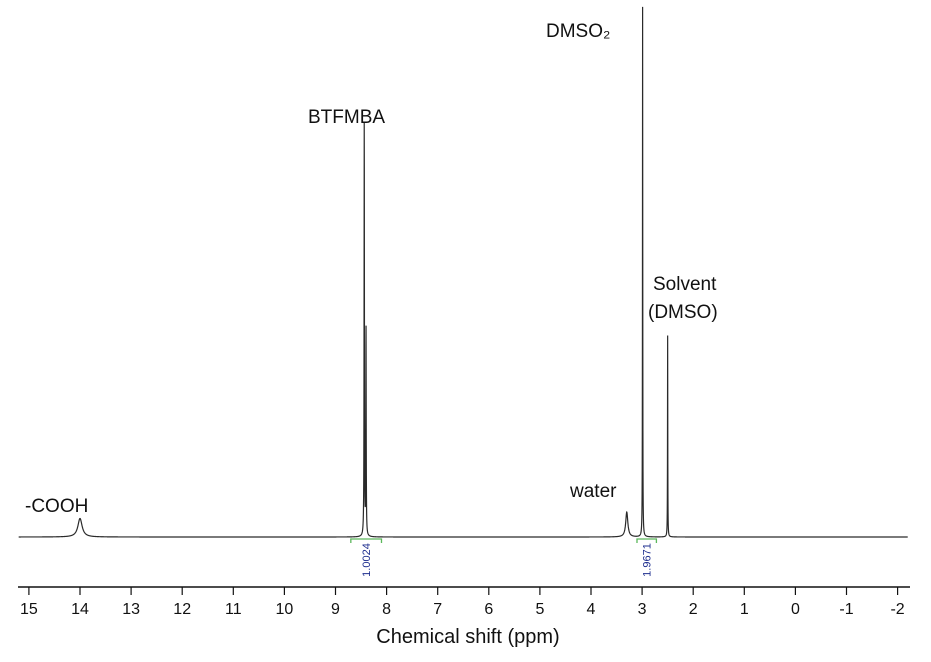 The height and width of the screenshot is (662, 931). Describe the element at coordinates (488, 609) in the screenshot. I see `x-tick-label: 6` at that location.